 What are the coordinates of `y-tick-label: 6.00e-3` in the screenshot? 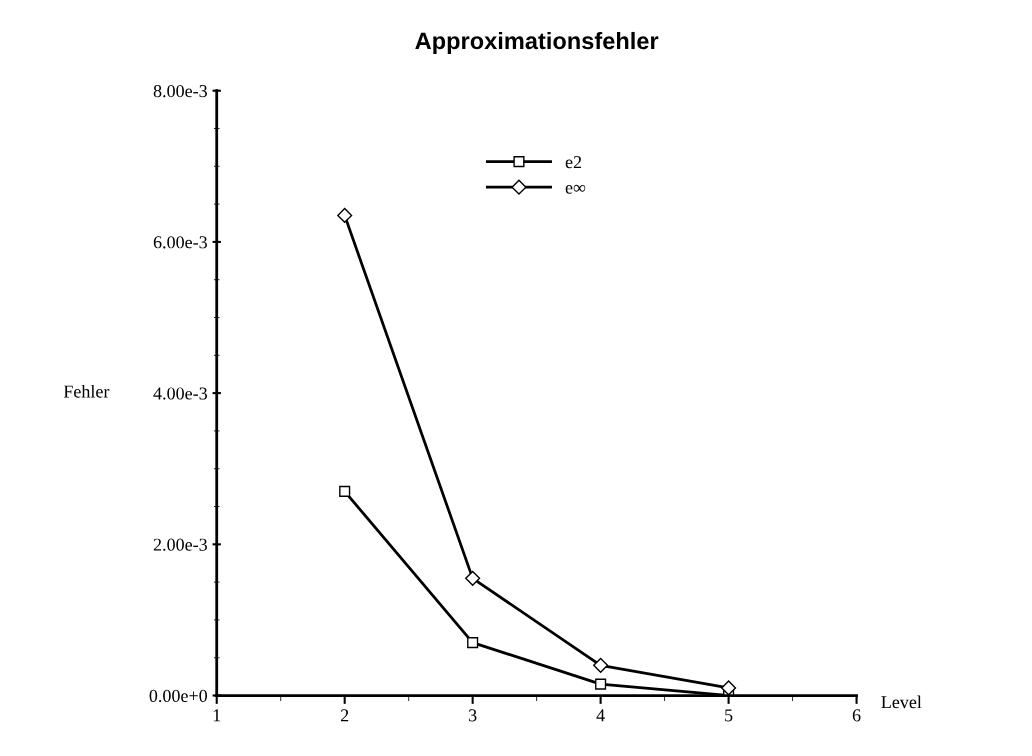 It's located at (180, 242).